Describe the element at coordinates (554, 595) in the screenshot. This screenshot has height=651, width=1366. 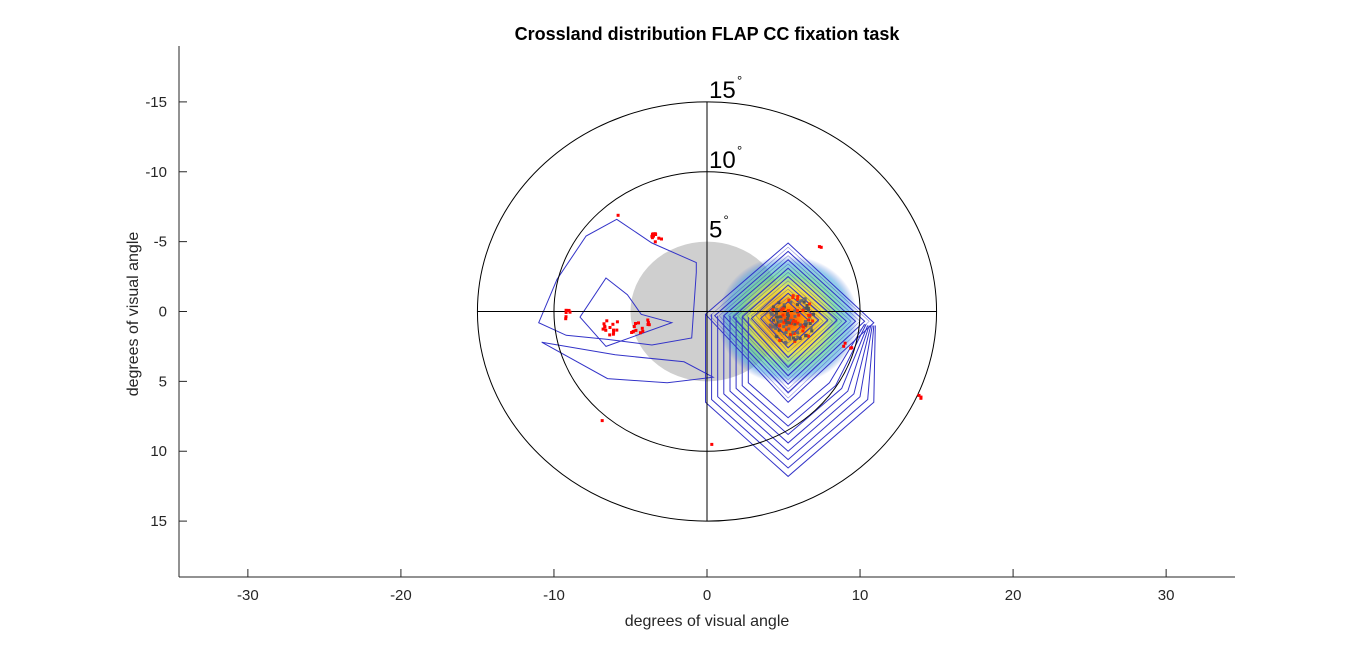
I see `x-tick-label: -10` at that location.